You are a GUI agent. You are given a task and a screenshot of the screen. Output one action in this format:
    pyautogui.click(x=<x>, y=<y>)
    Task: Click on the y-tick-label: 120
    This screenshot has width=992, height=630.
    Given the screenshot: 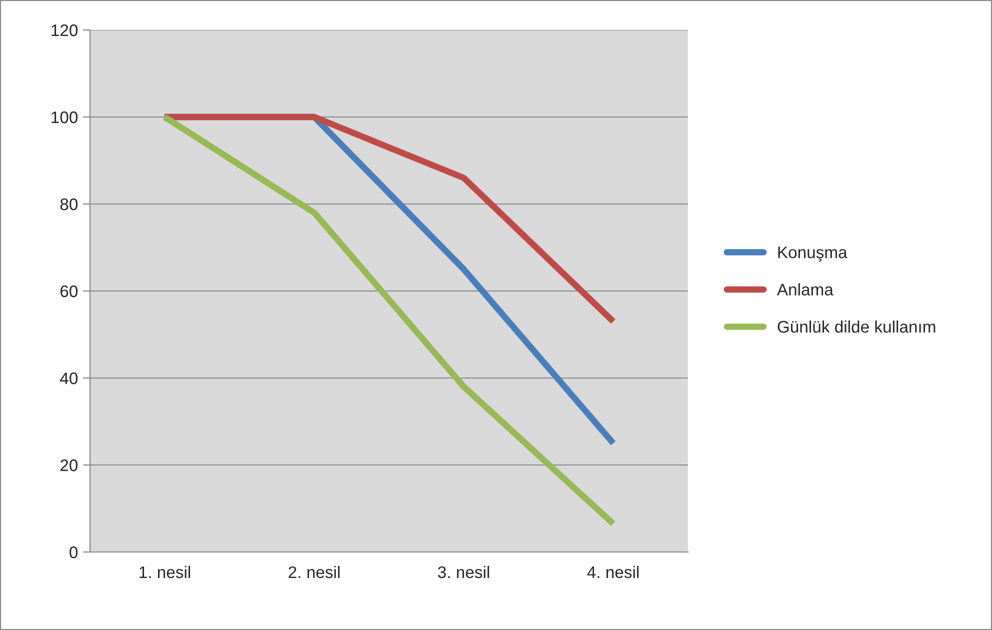 What is the action you would take?
    pyautogui.click(x=65, y=30)
    